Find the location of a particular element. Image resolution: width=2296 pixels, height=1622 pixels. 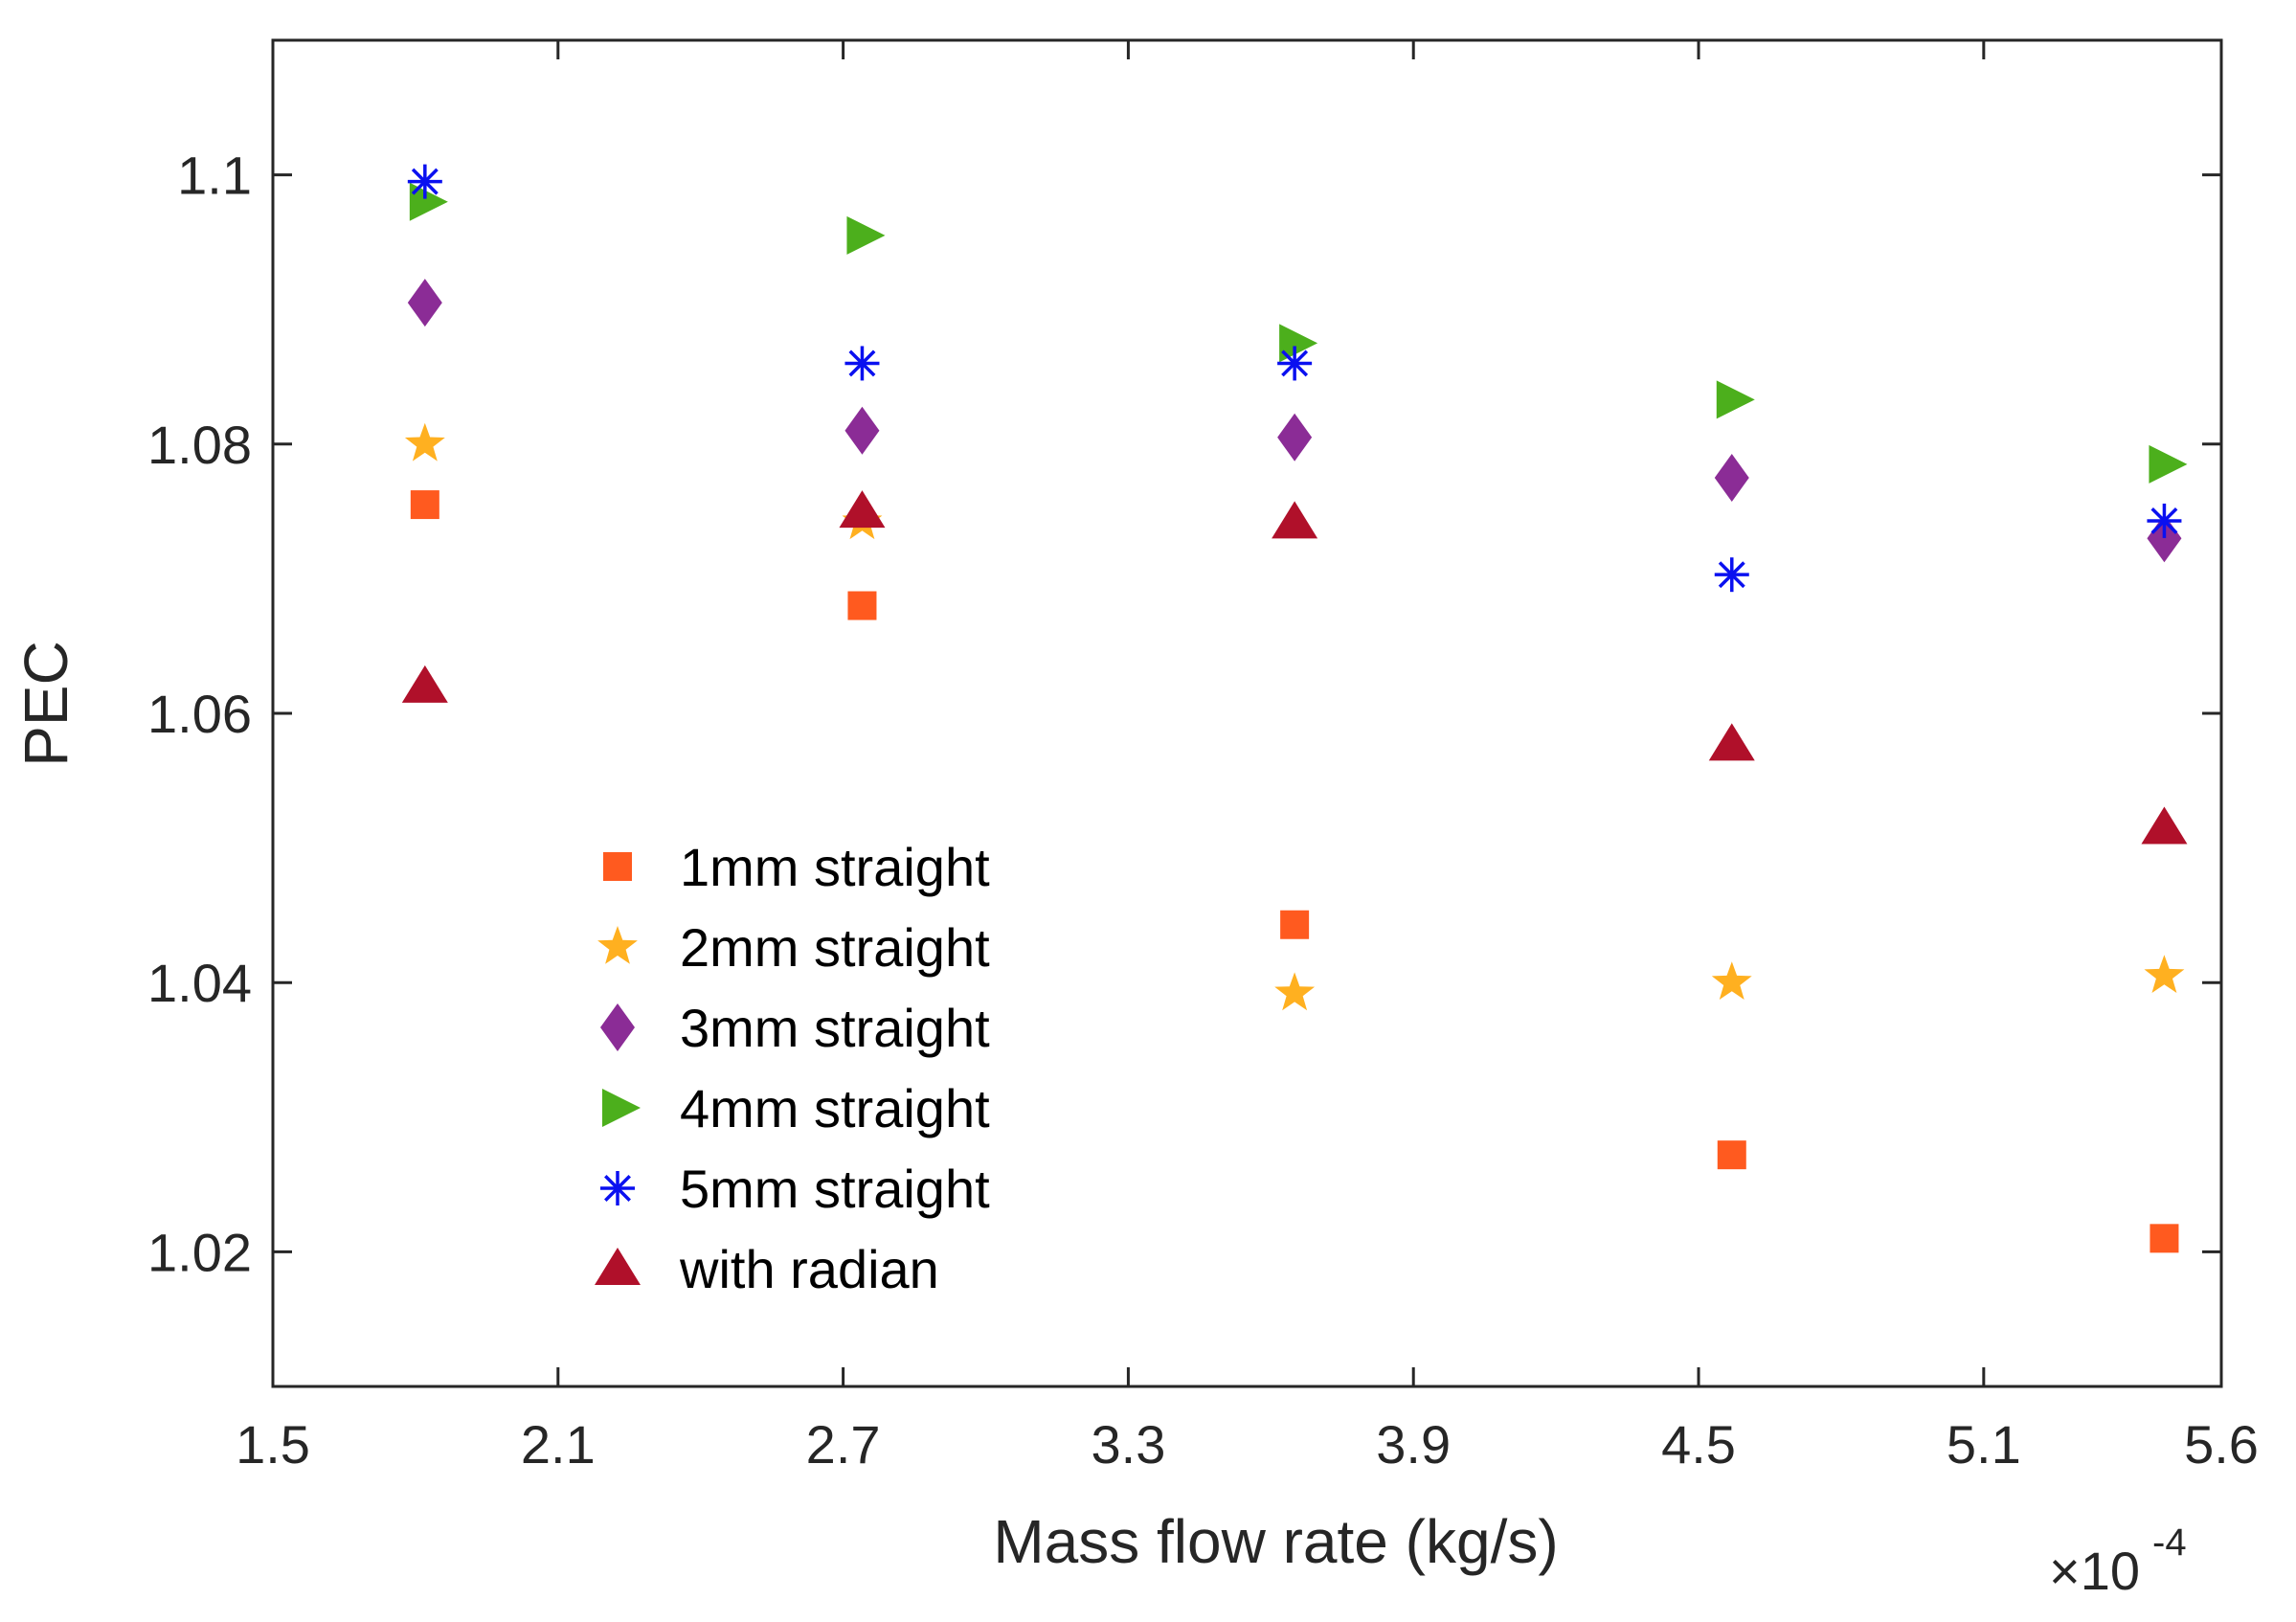

legend-item: 5mm straight is located at coordinates (795, 1189).